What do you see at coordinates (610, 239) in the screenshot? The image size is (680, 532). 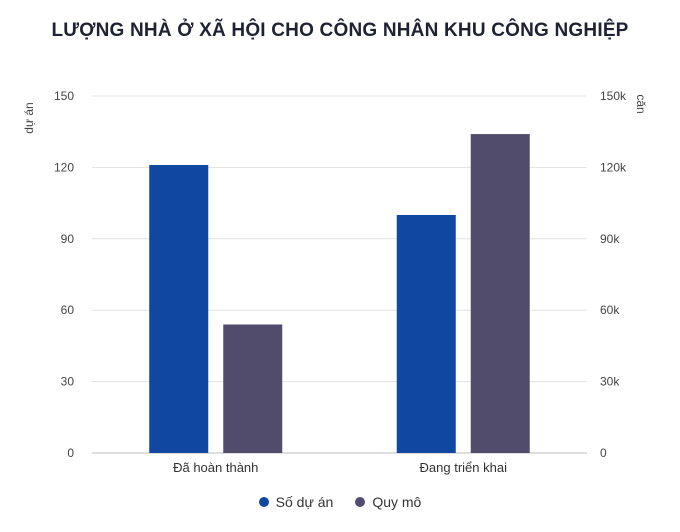 I see `y-right-tick-label: 90k` at bounding box center [610, 239].